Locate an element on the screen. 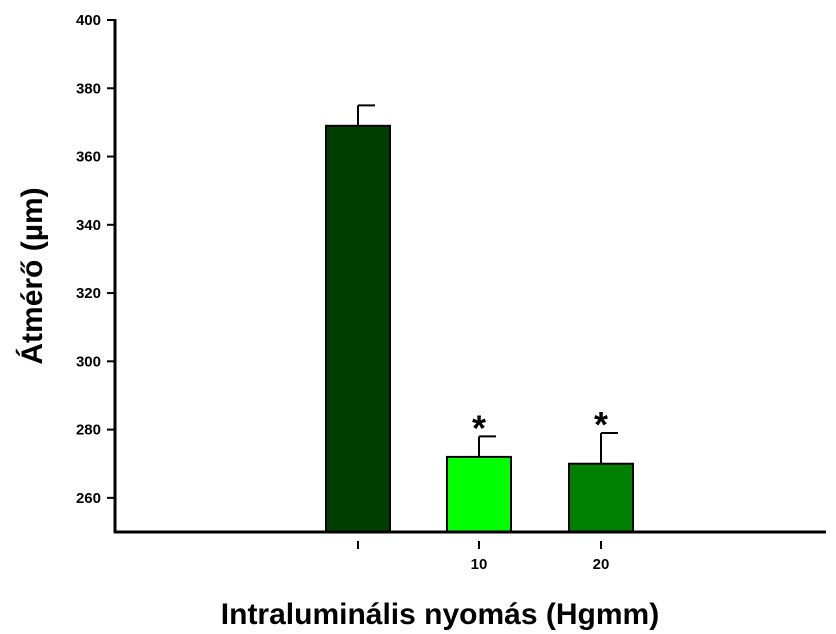 The width and height of the screenshot is (836, 634). y-tick-label: 400 is located at coordinates (88, 20).